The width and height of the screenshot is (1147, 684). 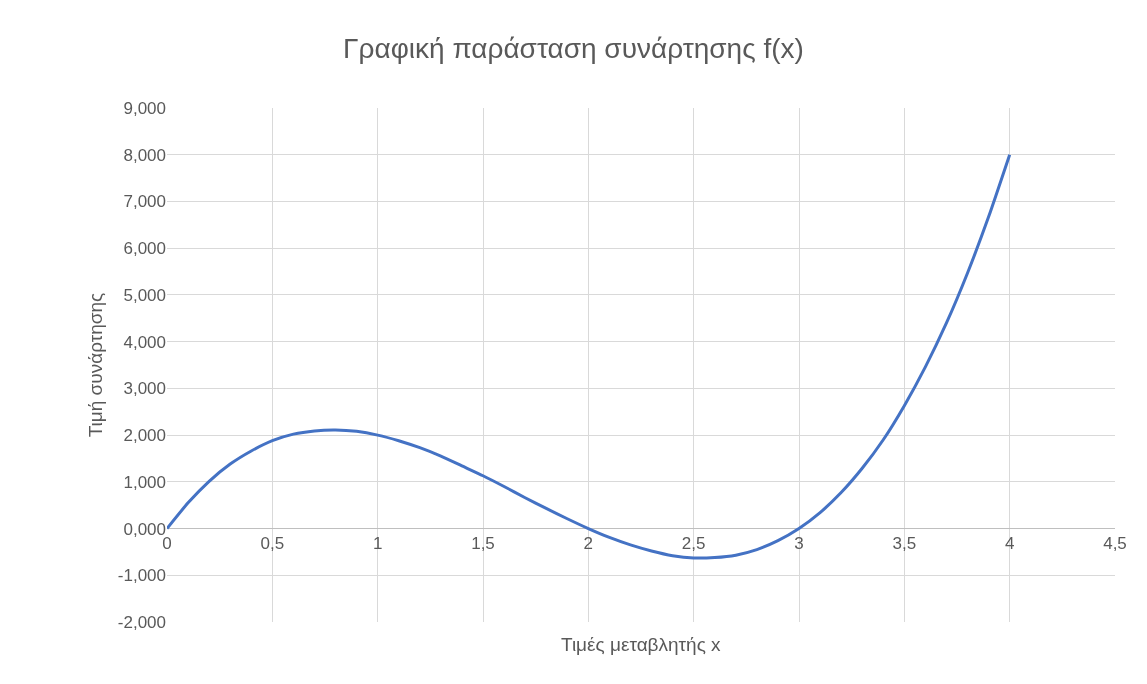 What do you see at coordinates (144, 155) in the screenshot?
I see `y-tick-label: 8,000` at bounding box center [144, 155].